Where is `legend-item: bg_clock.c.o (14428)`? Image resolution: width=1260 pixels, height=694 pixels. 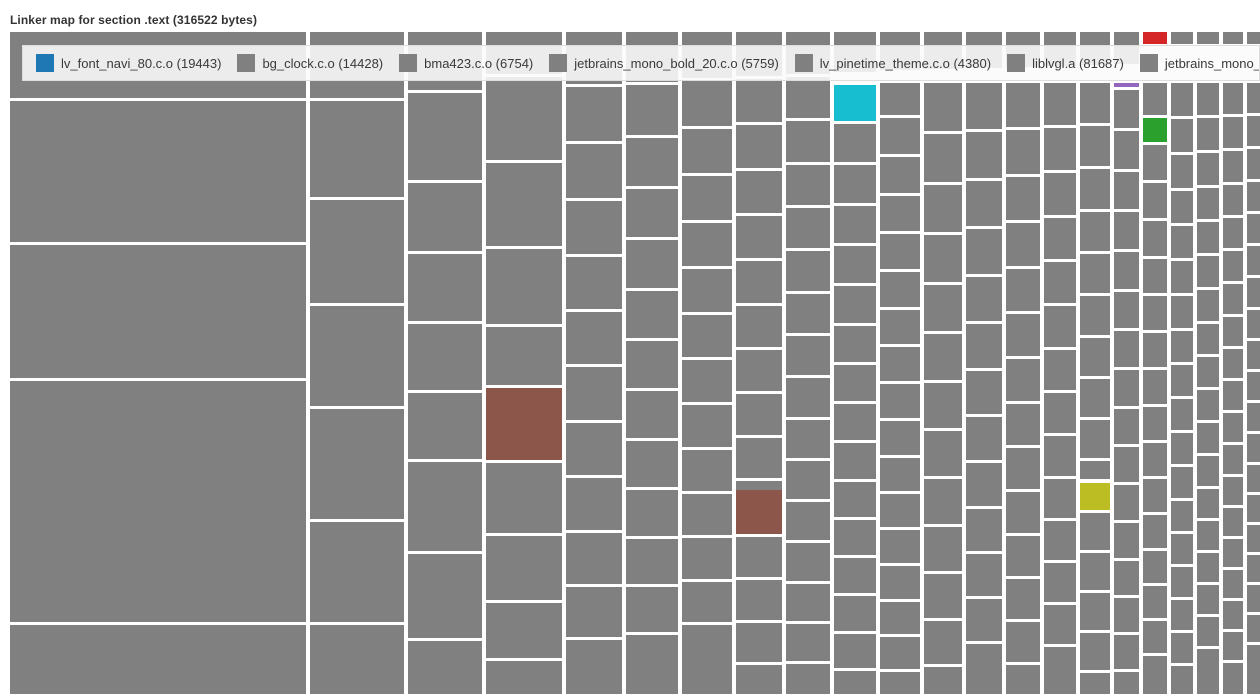 legend-item: bg_clock.c.o (14428) is located at coordinates (306, 63).